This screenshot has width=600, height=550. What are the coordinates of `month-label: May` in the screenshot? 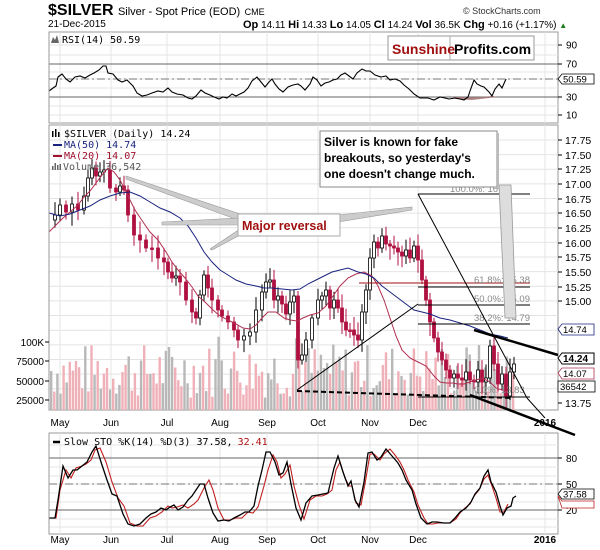 It's located at (60, 423).